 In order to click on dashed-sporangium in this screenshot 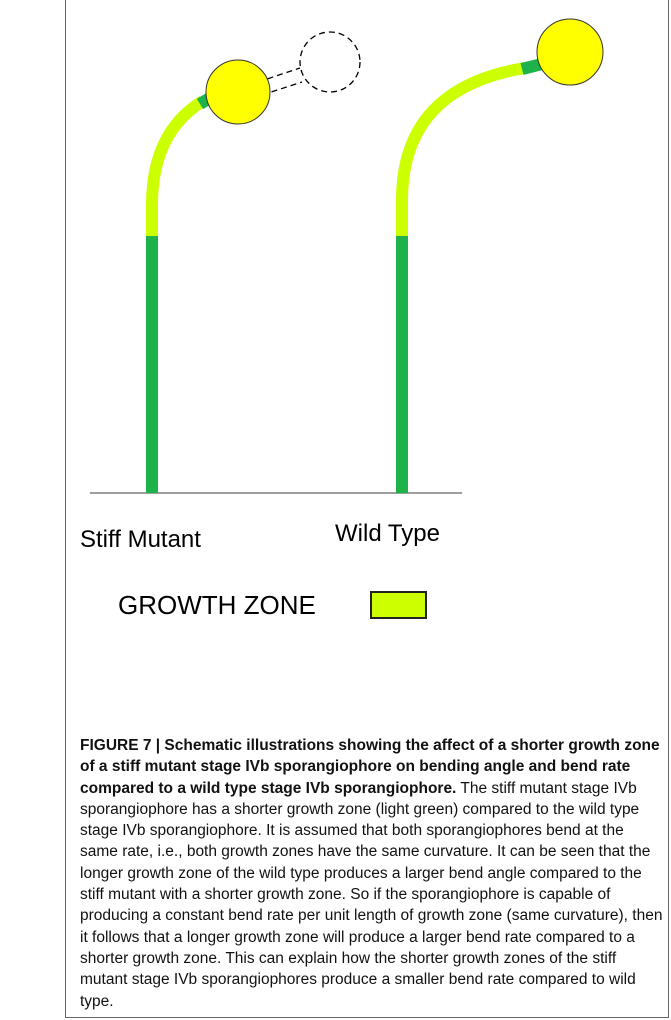, I will do `click(330, 62)`.